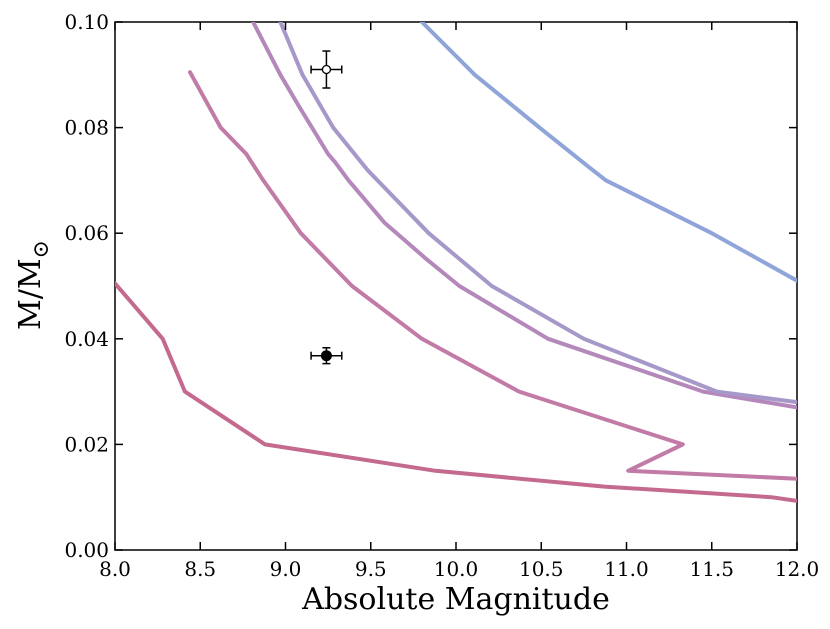 This screenshot has height=629, width=830. What do you see at coordinates (797, 569) in the screenshot?
I see `x-tick-label: 12.0` at bounding box center [797, 569].